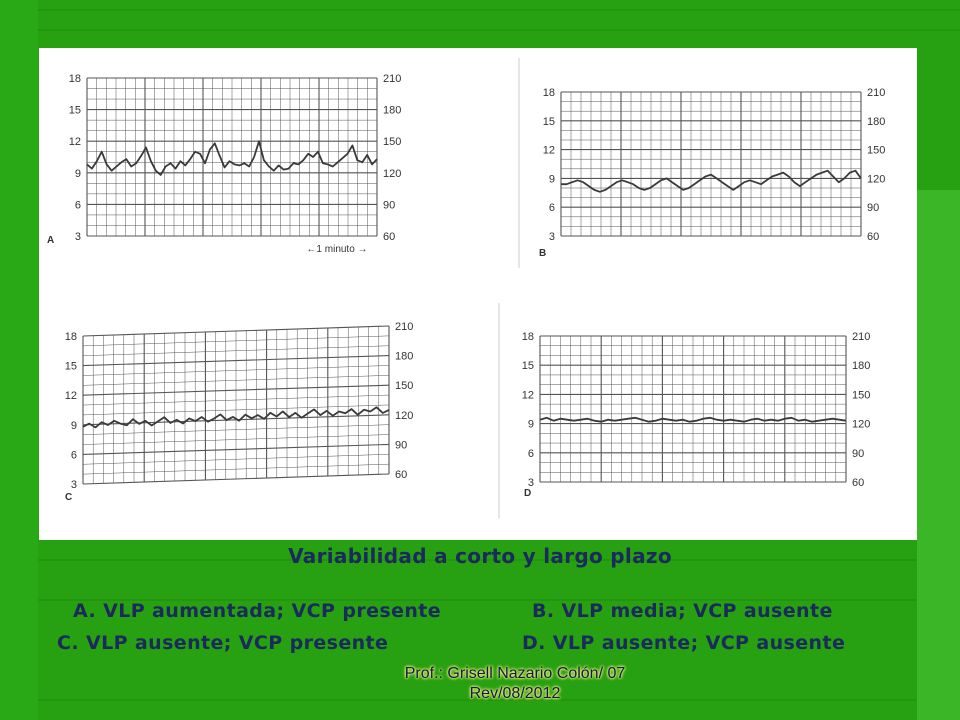  What do you see at coordinates (50, 240) in the screenshot?
I see `panel-label: A` at bounding box center [50, 240].